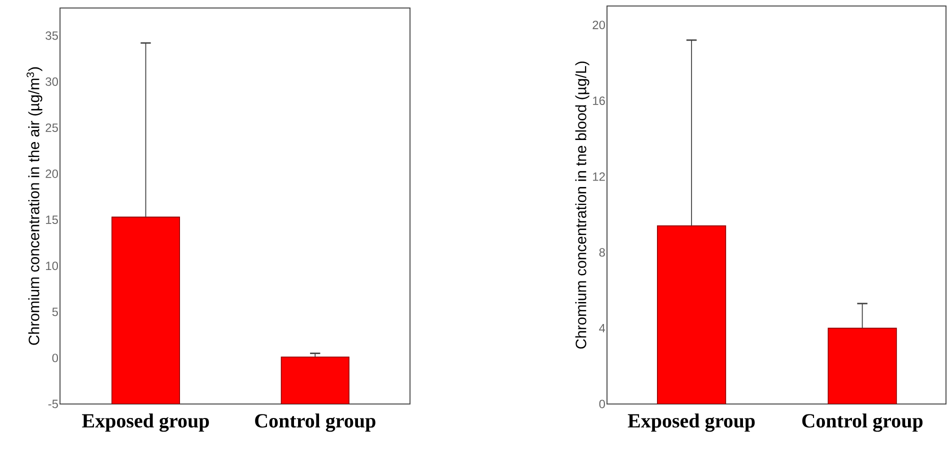 This screenshot has height=457, width=952. I want to click on y-tick-label: 4, so click(602, 328).